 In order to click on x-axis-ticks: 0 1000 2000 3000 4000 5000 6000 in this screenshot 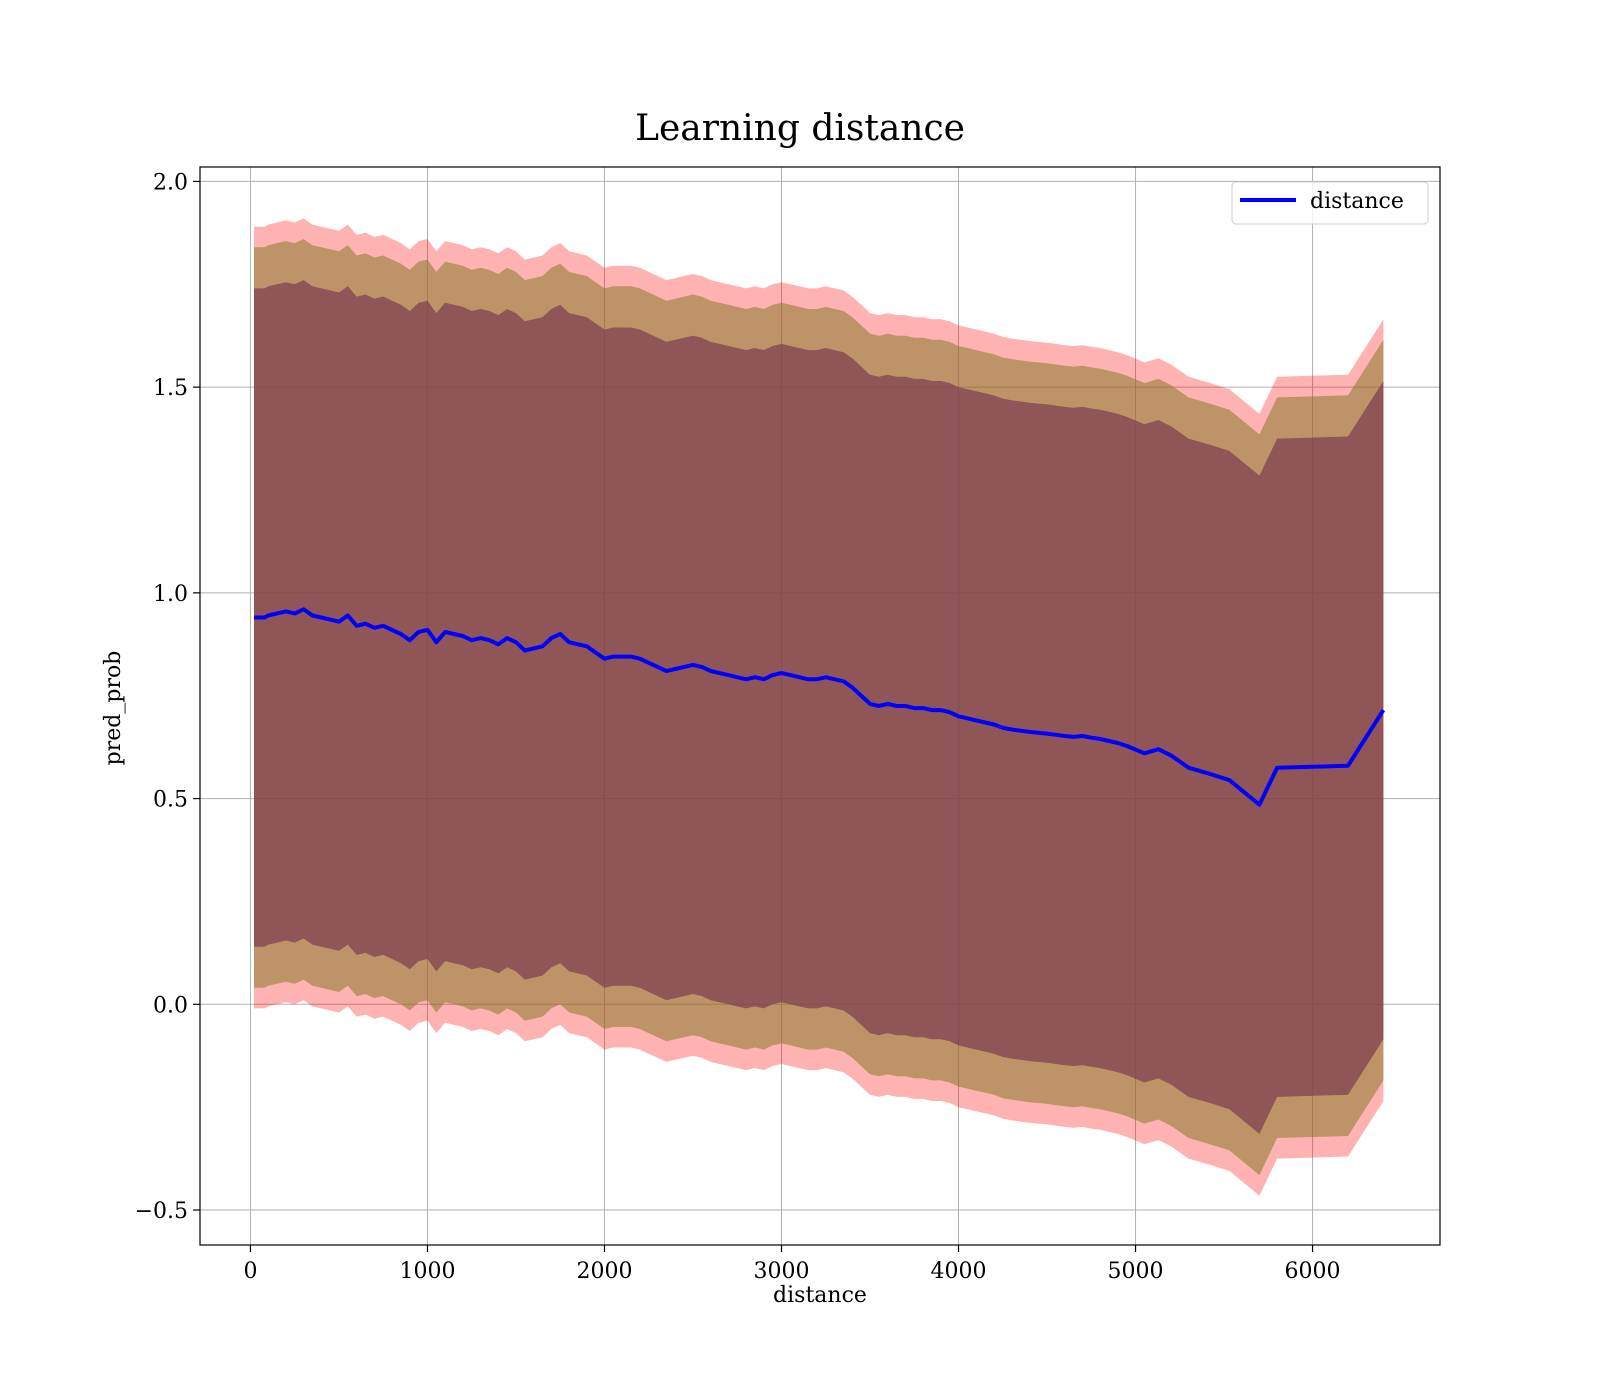, I will do `click(792, 1264)`.